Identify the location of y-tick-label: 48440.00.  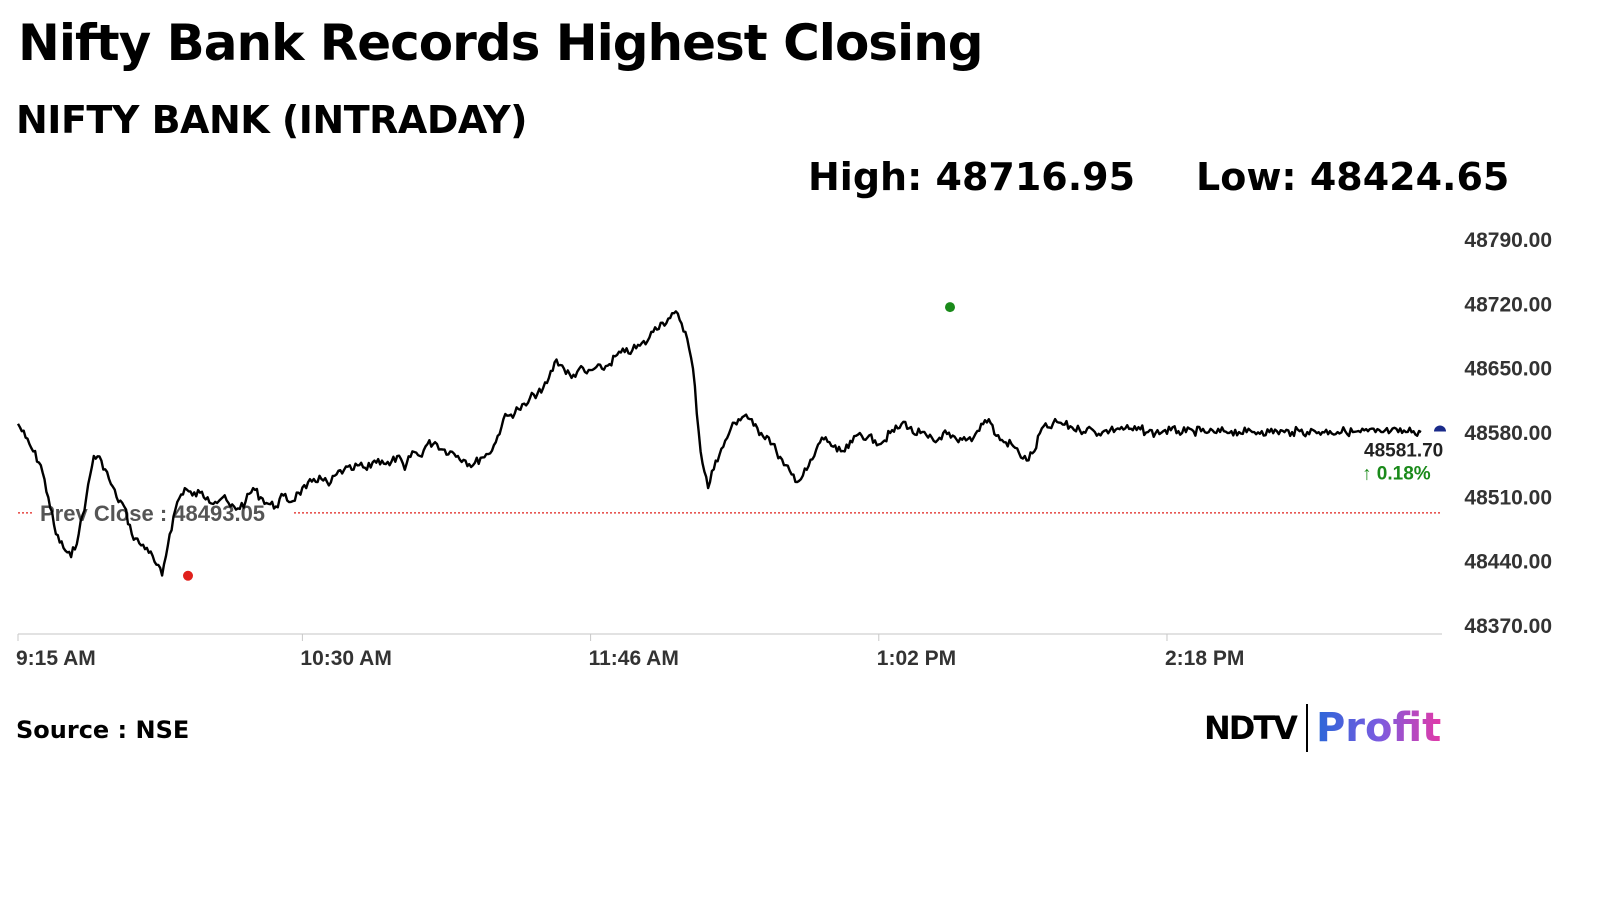
(1508, 562).